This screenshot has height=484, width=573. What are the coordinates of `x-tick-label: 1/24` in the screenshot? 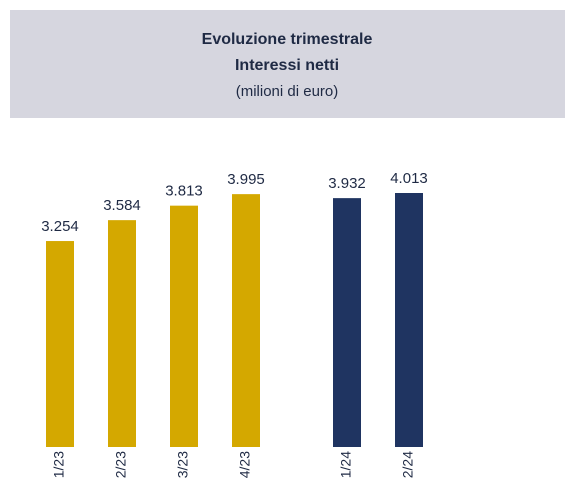 It's located at (346, 464).